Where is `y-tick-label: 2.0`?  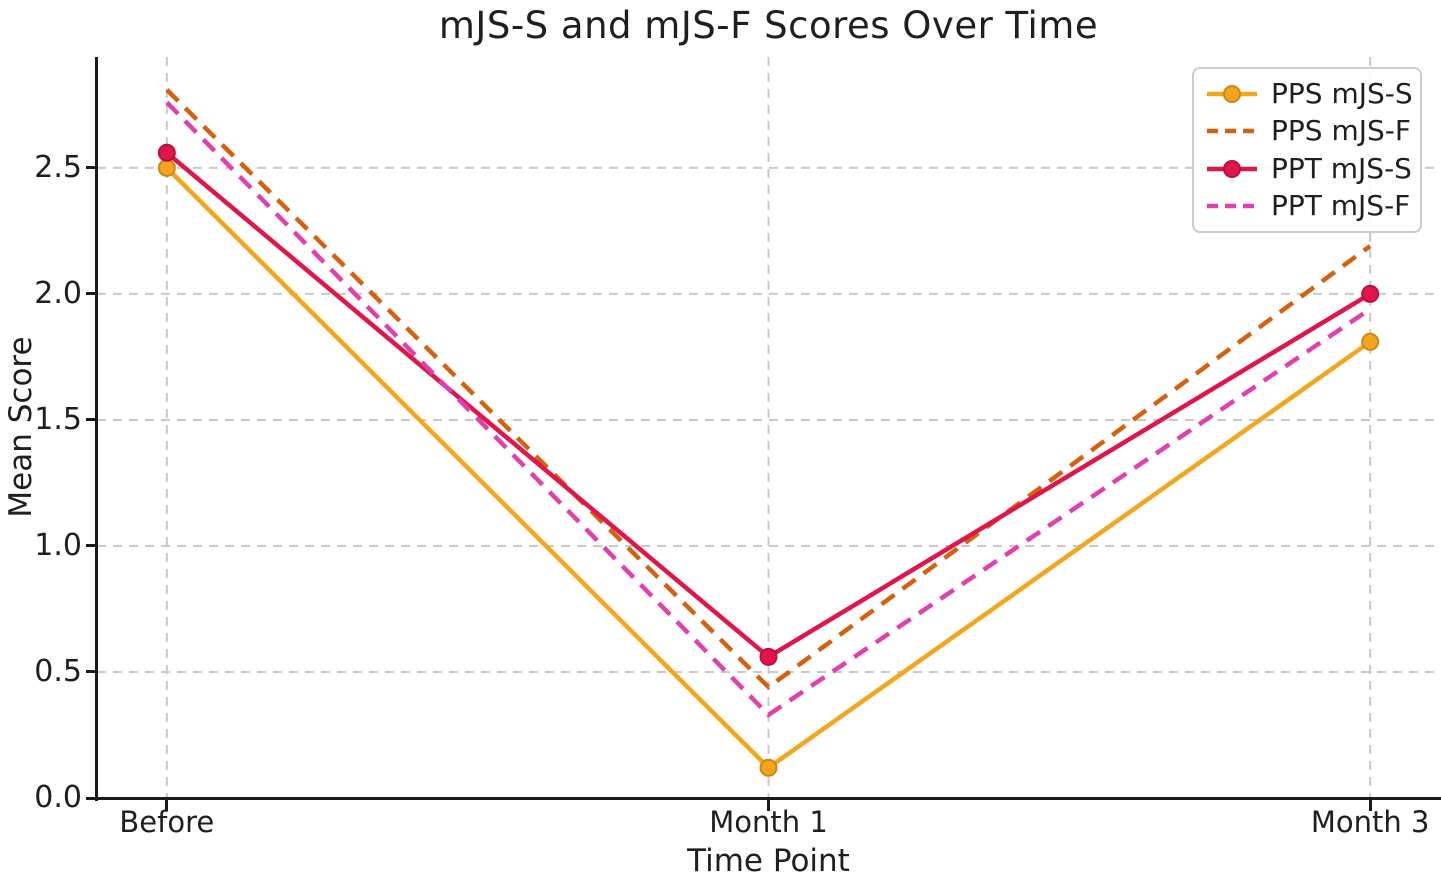
y-tick-label: 2.0 is located at coordinates (58, 293).